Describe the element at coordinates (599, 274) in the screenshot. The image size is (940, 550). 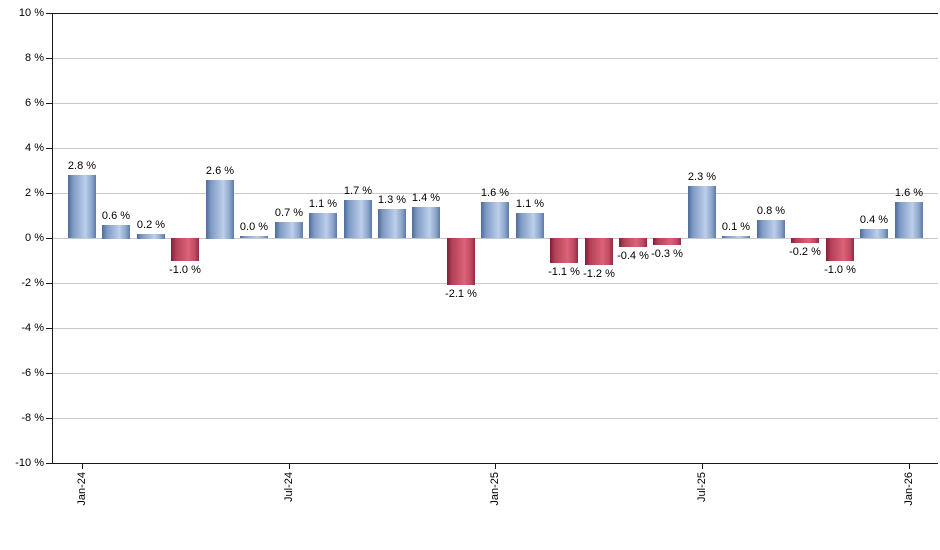
I see `bar-value-label: -1.2 %` at that location.